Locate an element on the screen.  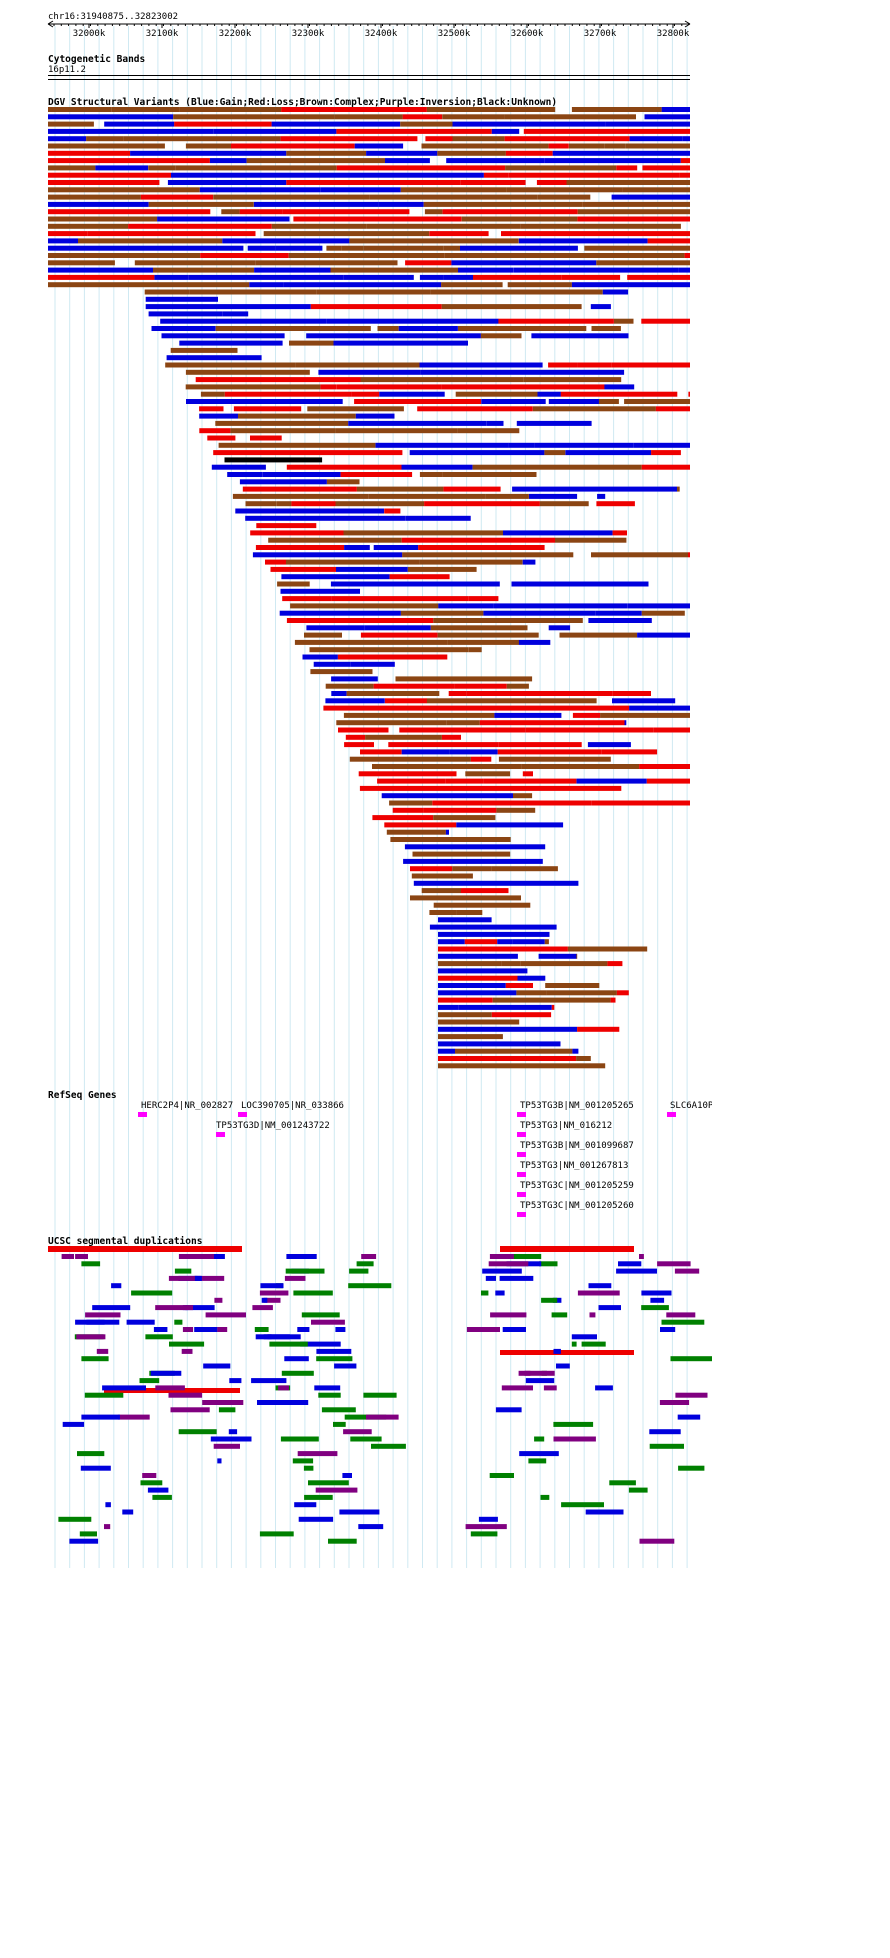
refseq-gene-label: TP53TG3|NM_016212 is located at coordinates (566, 1126).